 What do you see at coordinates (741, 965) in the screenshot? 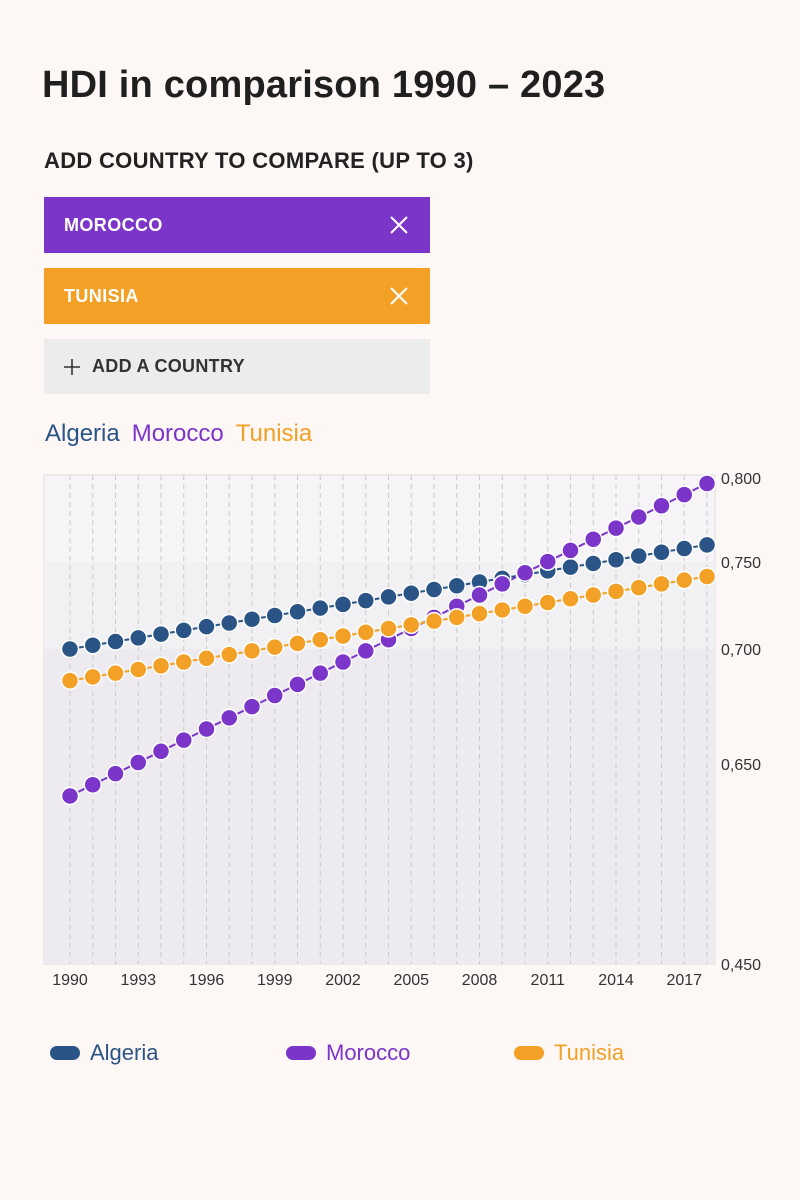
I see `y-tick-label: 0,450` at bounding box center [741, 965].